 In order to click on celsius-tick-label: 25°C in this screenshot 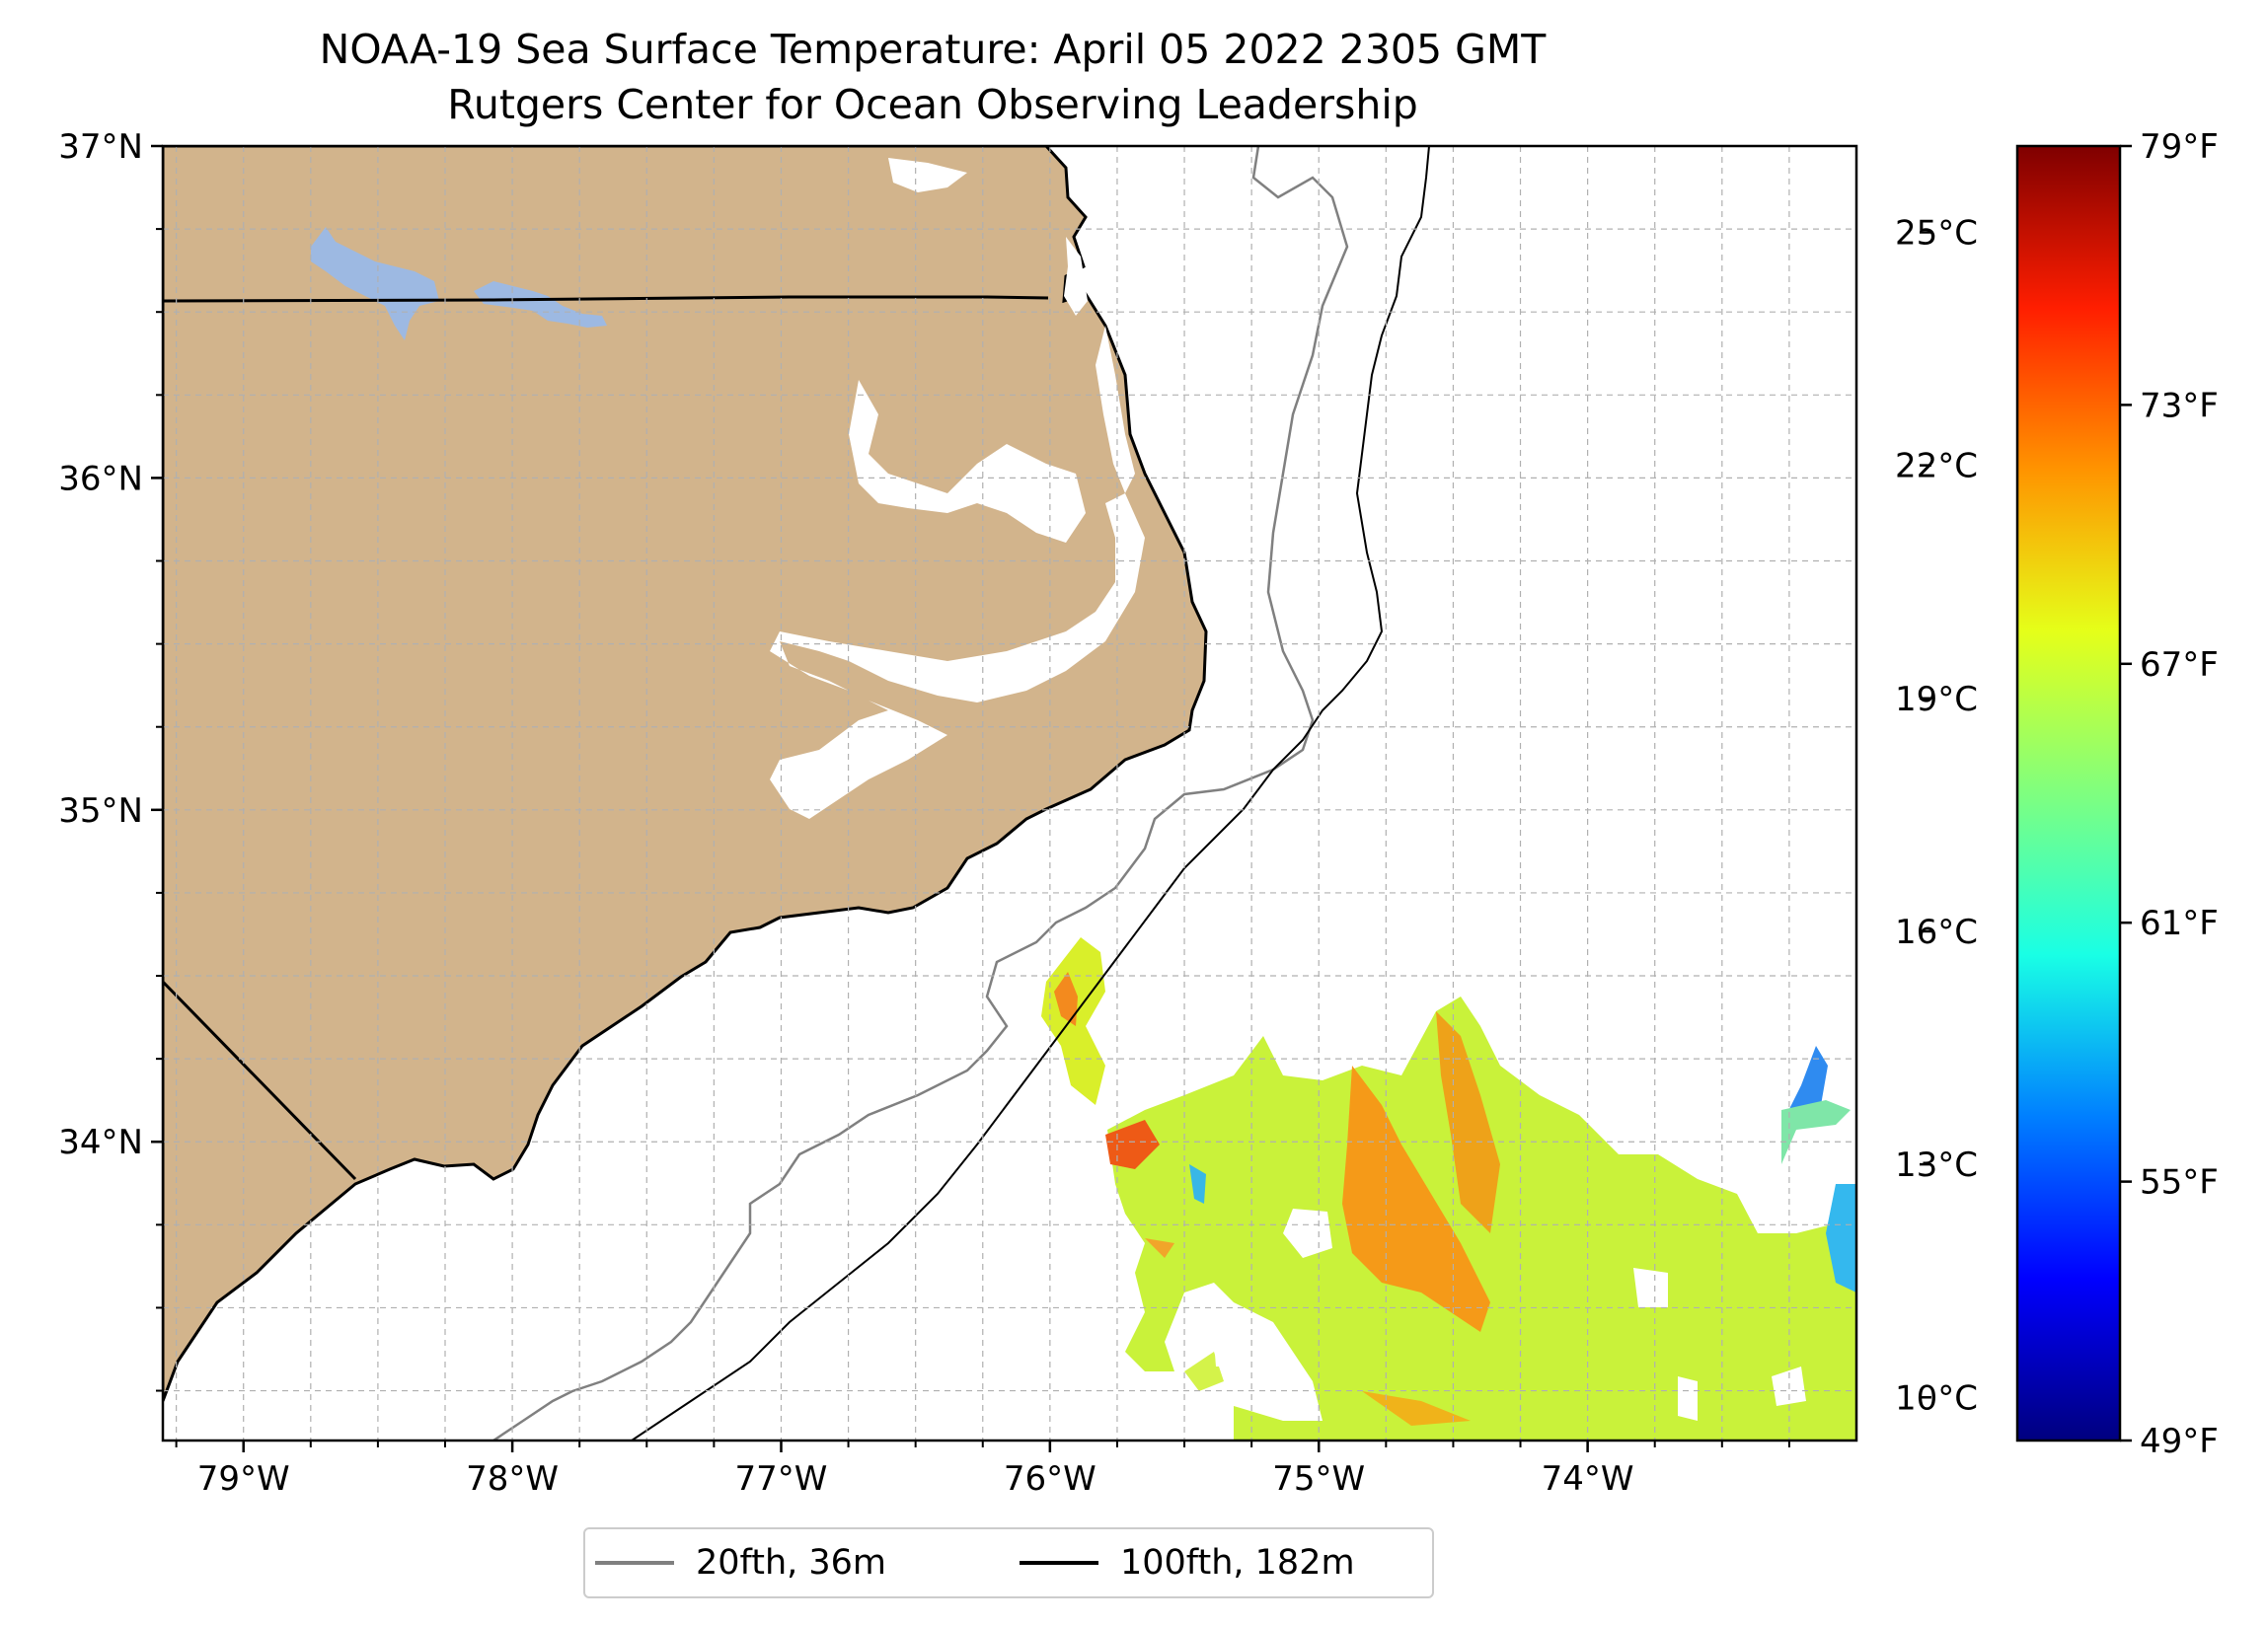, I will do `click(1937, 233)`.